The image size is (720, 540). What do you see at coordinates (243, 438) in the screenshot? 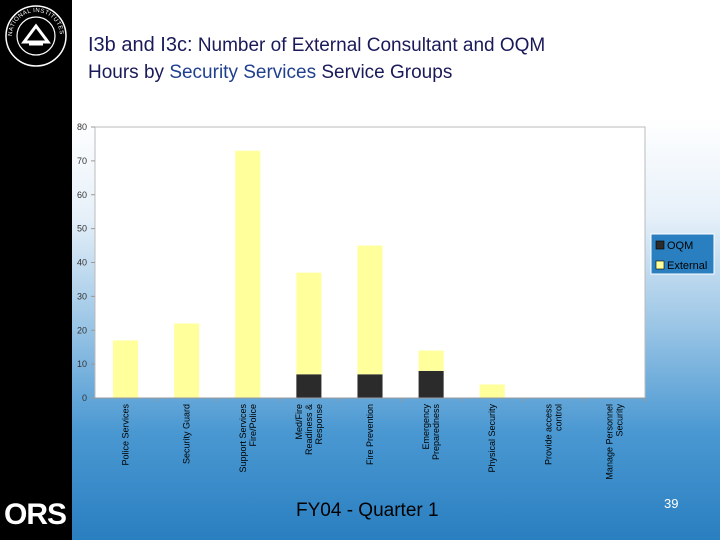
I see `x-category-label-line: Support Services` at bounding box center [243, 438].